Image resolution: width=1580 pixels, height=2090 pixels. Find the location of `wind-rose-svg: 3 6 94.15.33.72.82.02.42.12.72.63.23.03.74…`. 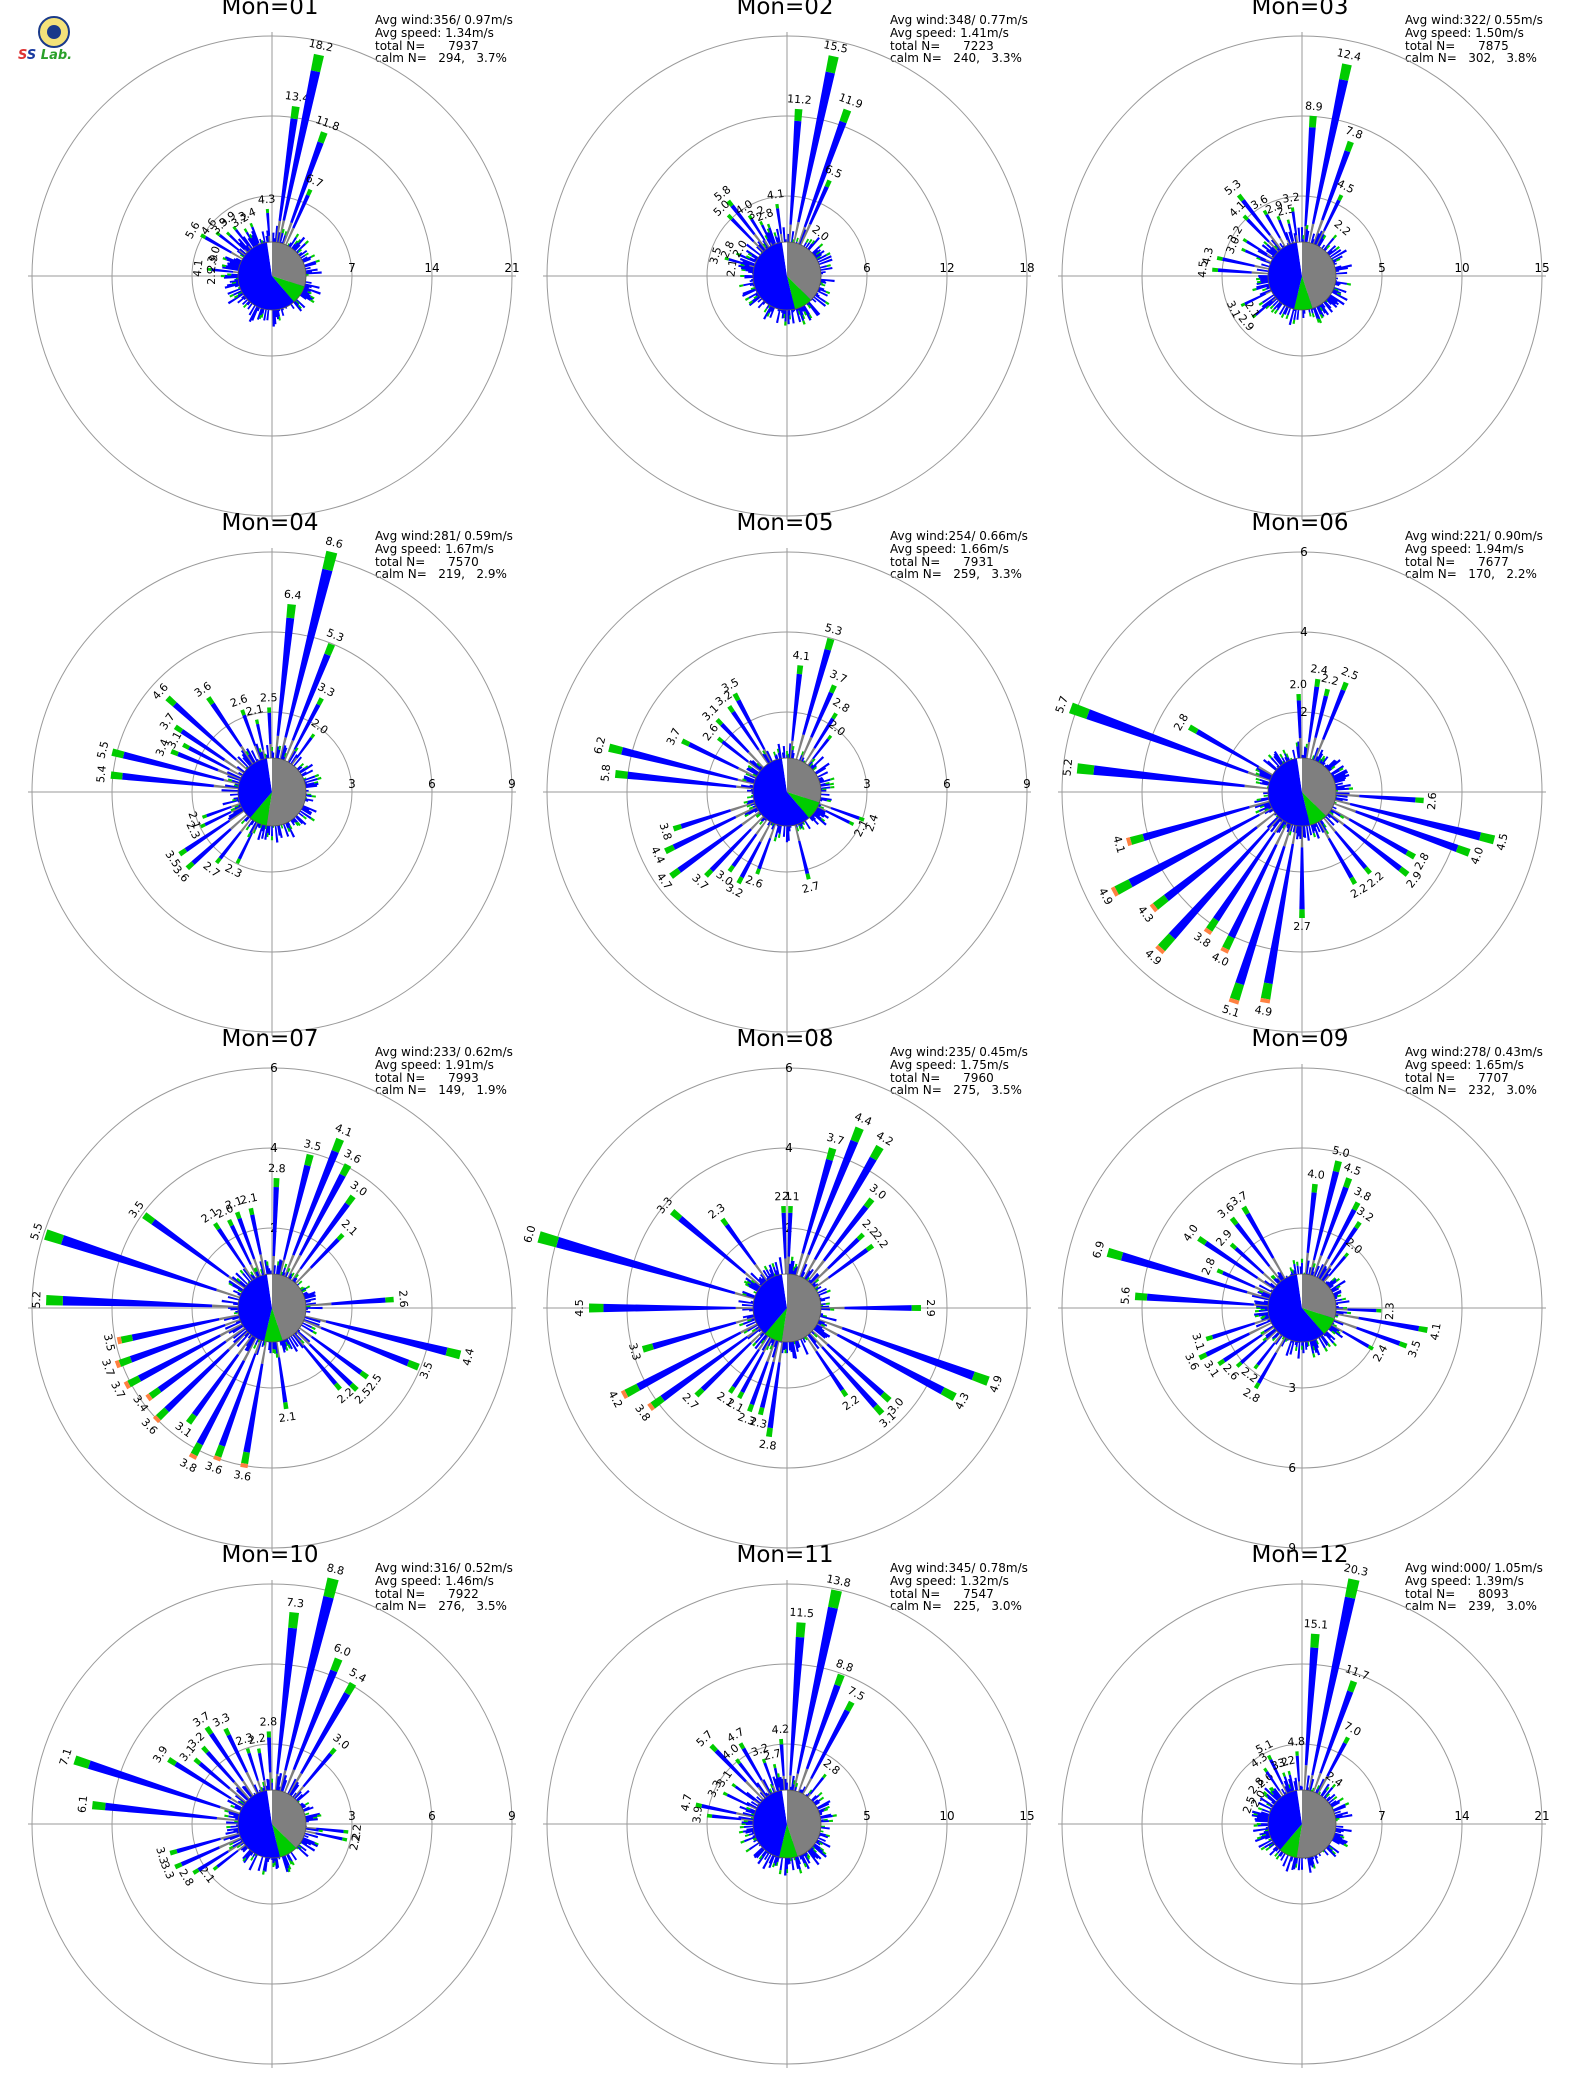

wind-rose-svg: 3 6 94.15.33.72.82.02.42.12.72.63.23.03.74… is located at coordinates (787, 792).